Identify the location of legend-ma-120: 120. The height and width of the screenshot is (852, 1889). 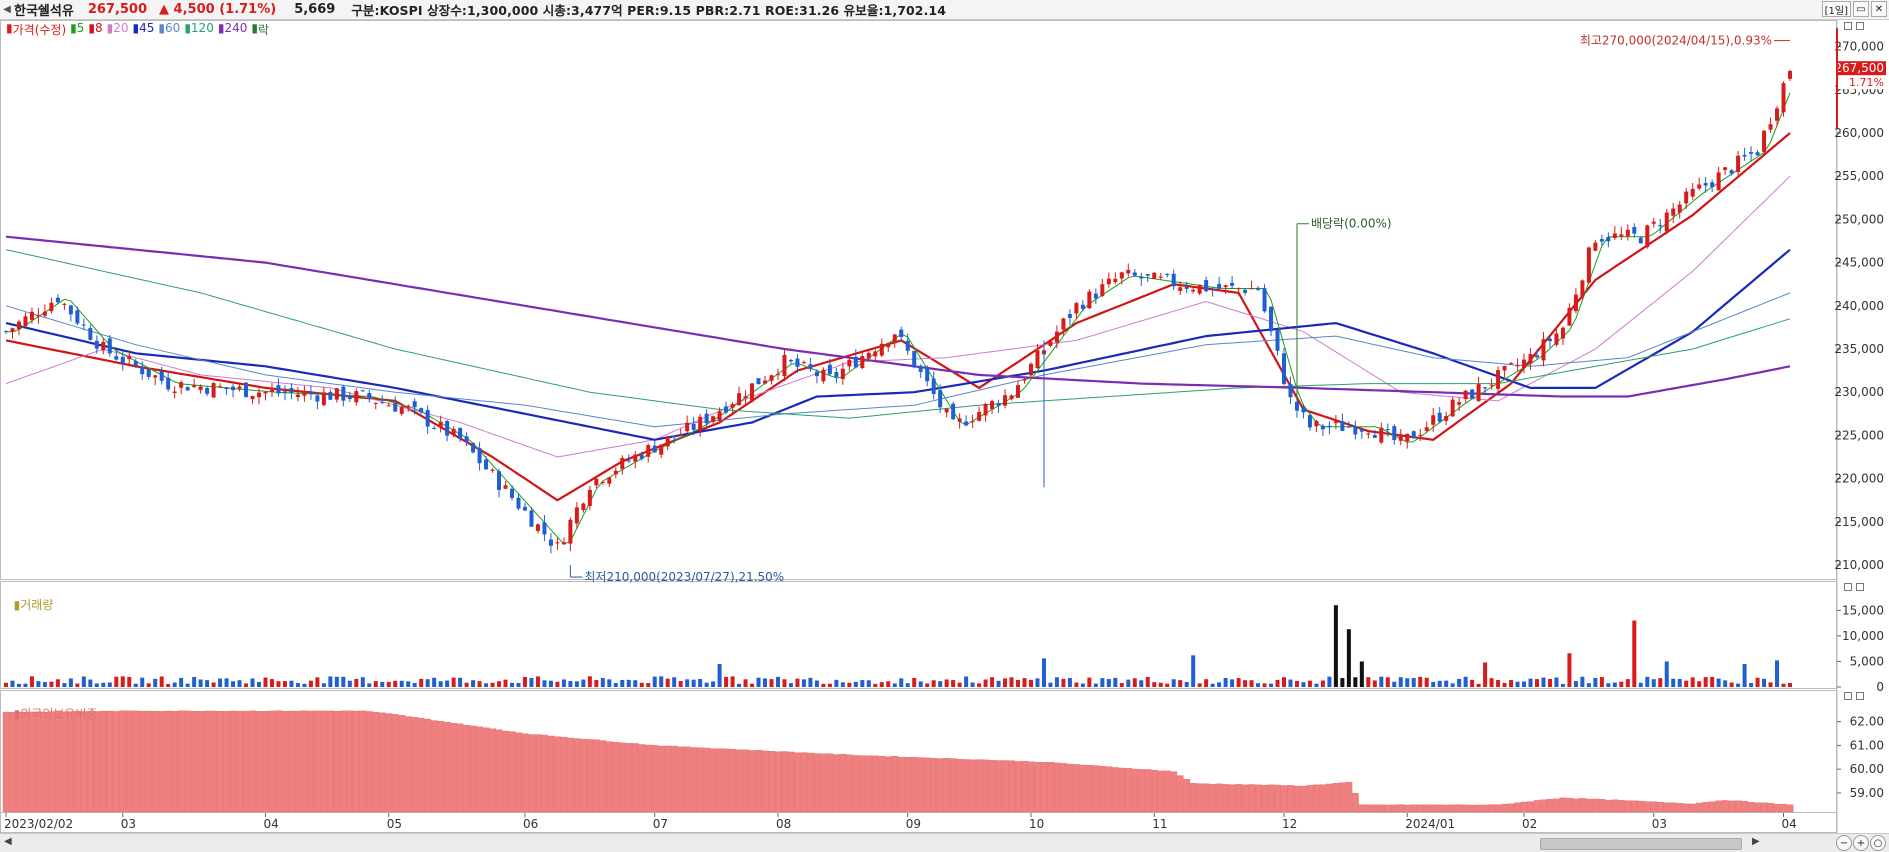
(202, 28).